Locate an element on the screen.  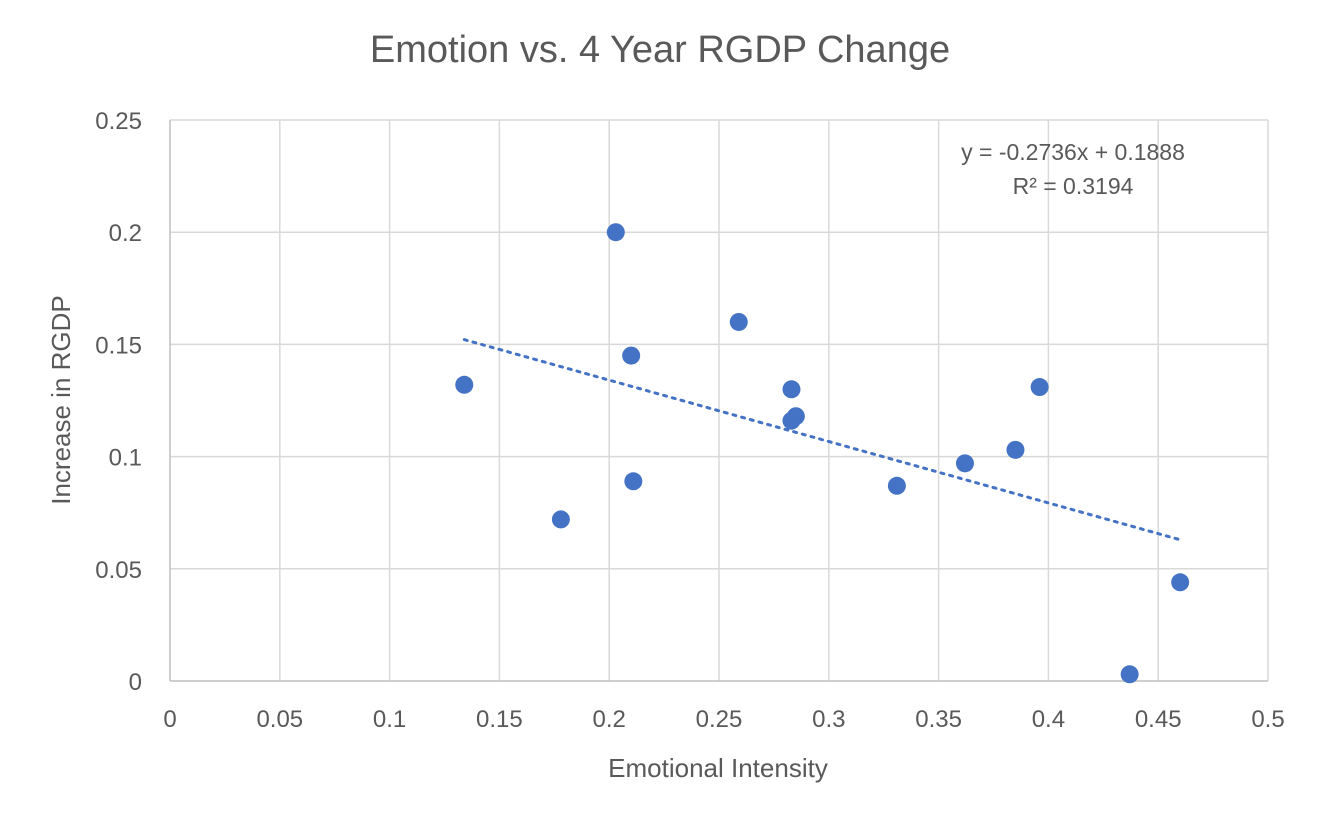
x-tick-label: 0.05 is located at coordinates (279, 719).